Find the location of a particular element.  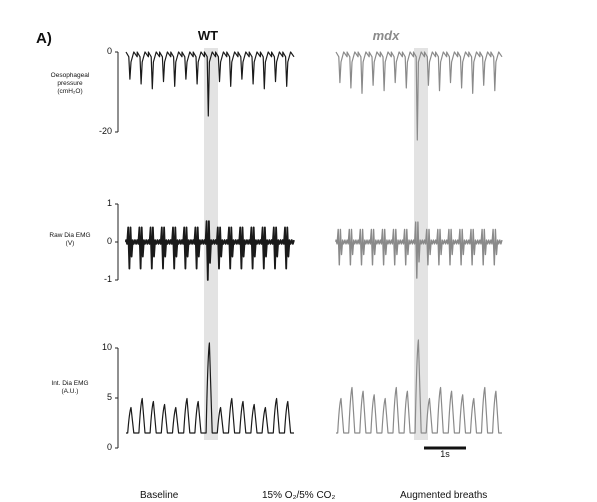

ylabel-int-line-1: Int. Dia EMG is located at coordinates (70, 383).